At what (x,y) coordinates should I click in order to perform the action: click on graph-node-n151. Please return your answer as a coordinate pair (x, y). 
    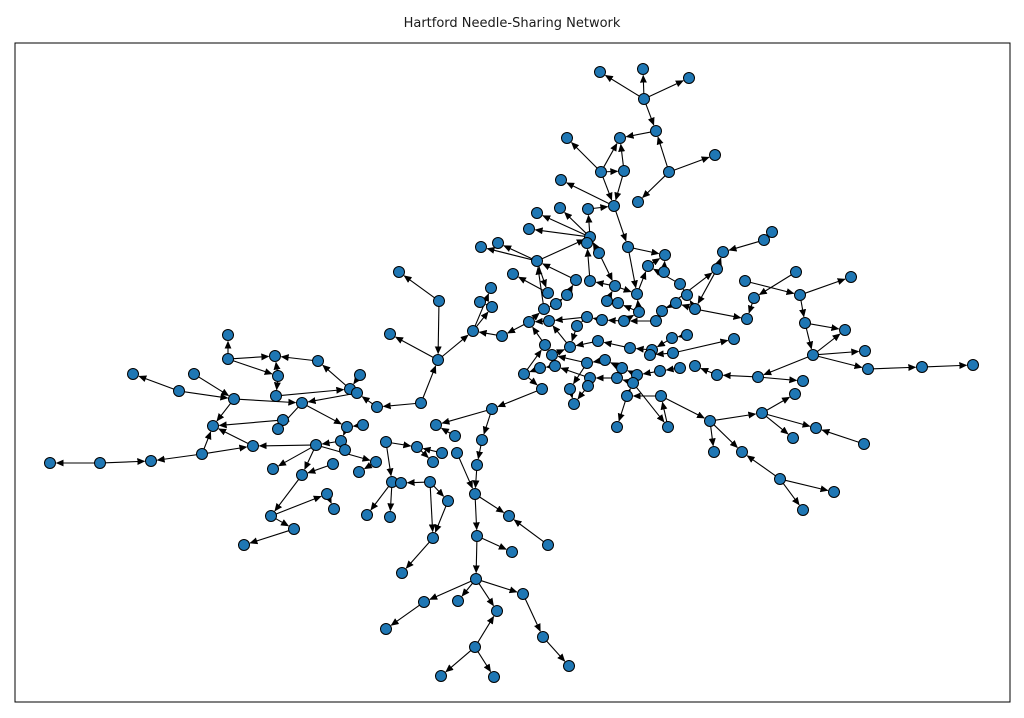
    Looking at the image, I should click on (302, 475).